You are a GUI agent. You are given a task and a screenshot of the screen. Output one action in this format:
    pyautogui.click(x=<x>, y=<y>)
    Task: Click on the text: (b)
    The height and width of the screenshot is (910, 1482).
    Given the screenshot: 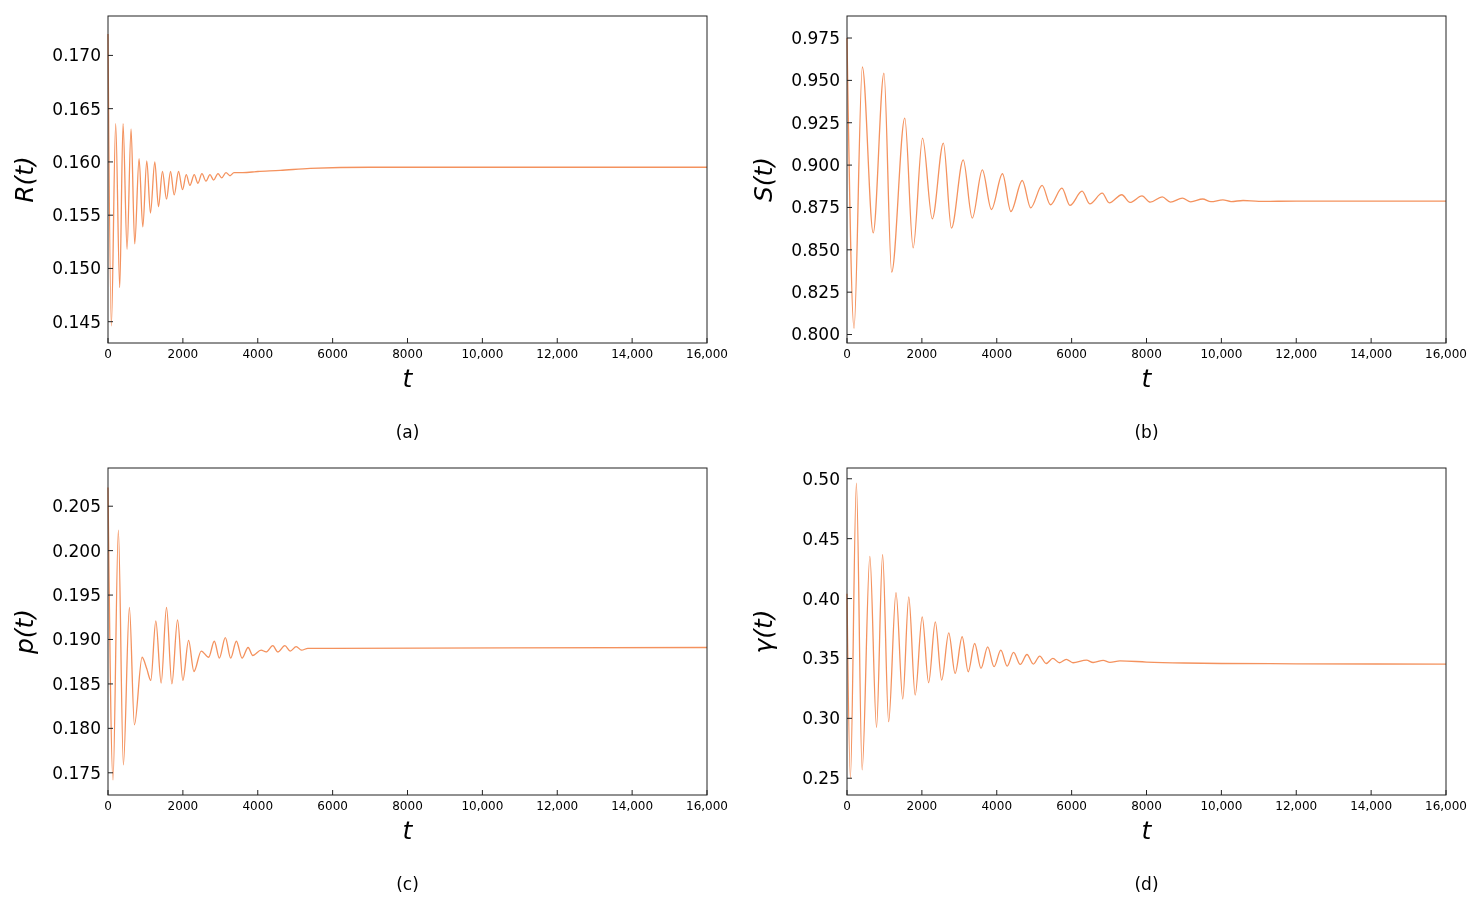 What is the action you would take?
    pyautogui.click(x=1146, y=432)
    